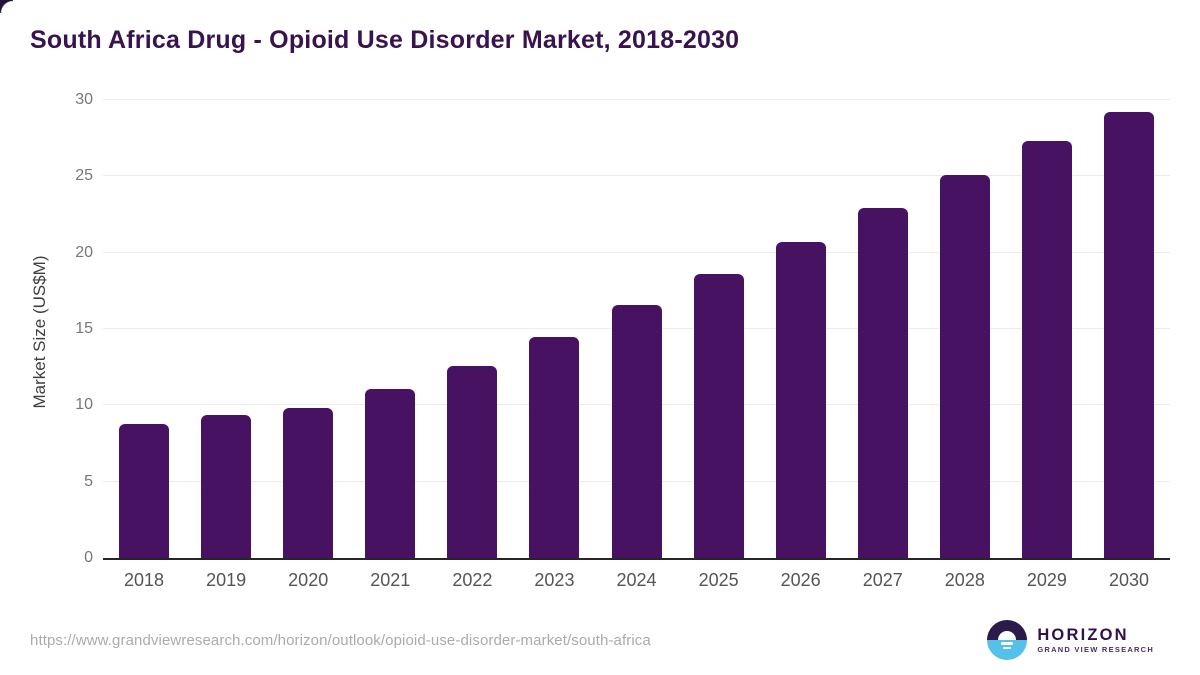 The width and height of the screenshot is (1200, 675). Describe the element at coordinates (1007, 635) in the screenshot. I see `sun-shape` at that location.